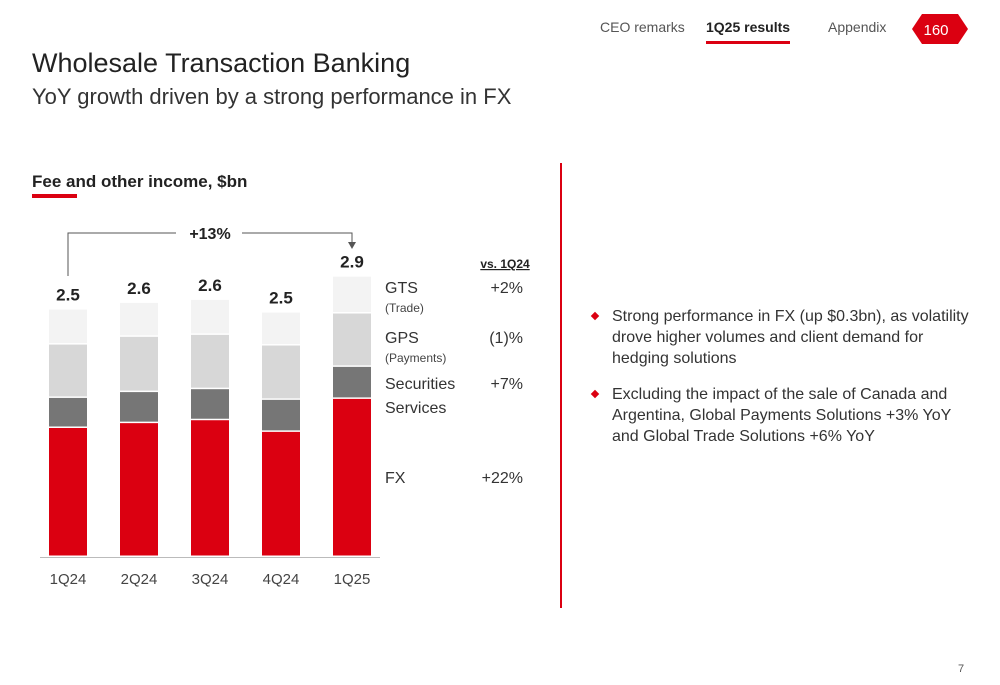  What do you see at coordinates (502, 478) in the screenshot?
I see `change-label: +22%` at bounding box center [502, 478].